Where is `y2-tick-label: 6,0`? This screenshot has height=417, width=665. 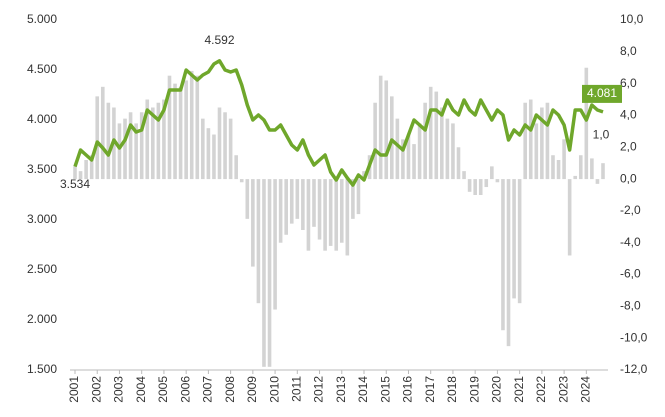 y2-tick-label: 6,0 is located at coordinates (628, 83).